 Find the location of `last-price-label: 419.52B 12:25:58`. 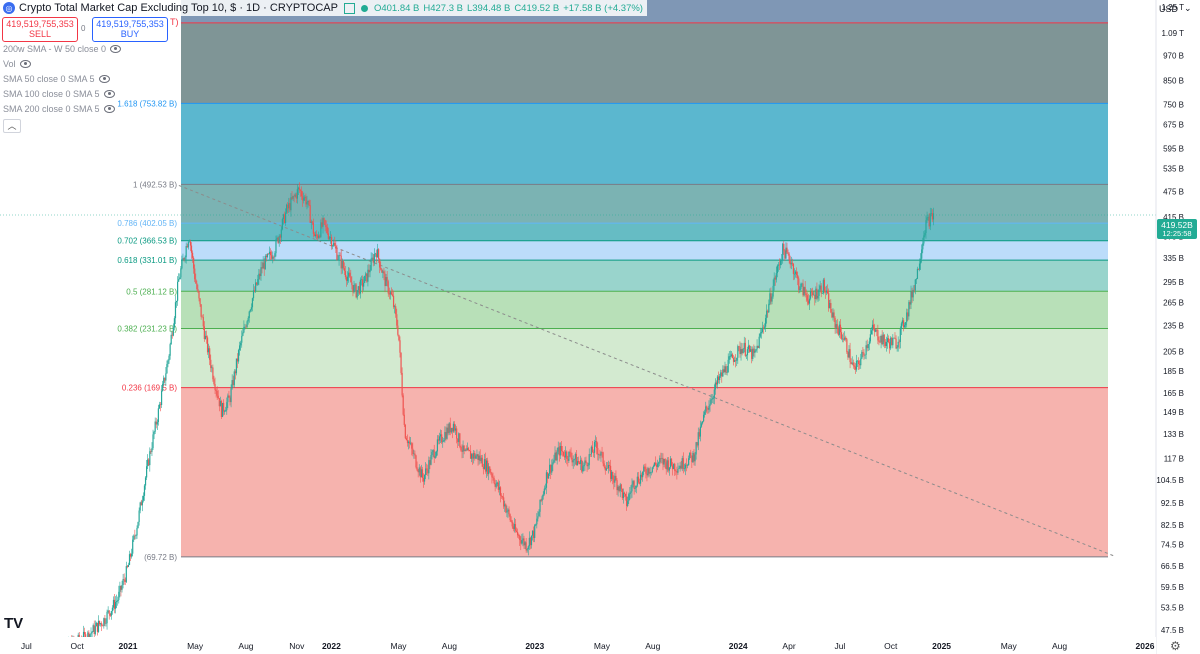

last-price-label: 419.52B 12:25:58 is located at coordinates (1177, 229).